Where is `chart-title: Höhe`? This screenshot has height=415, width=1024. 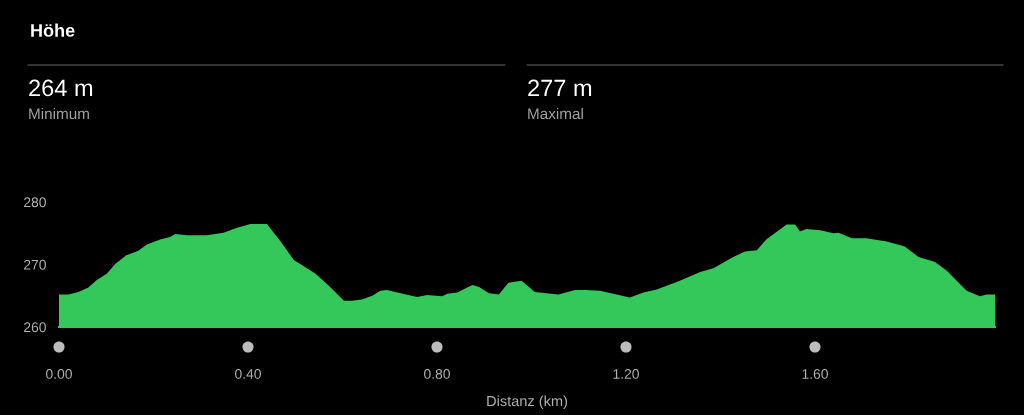
chart-title: Höhe is located at coordinates (53, 30).